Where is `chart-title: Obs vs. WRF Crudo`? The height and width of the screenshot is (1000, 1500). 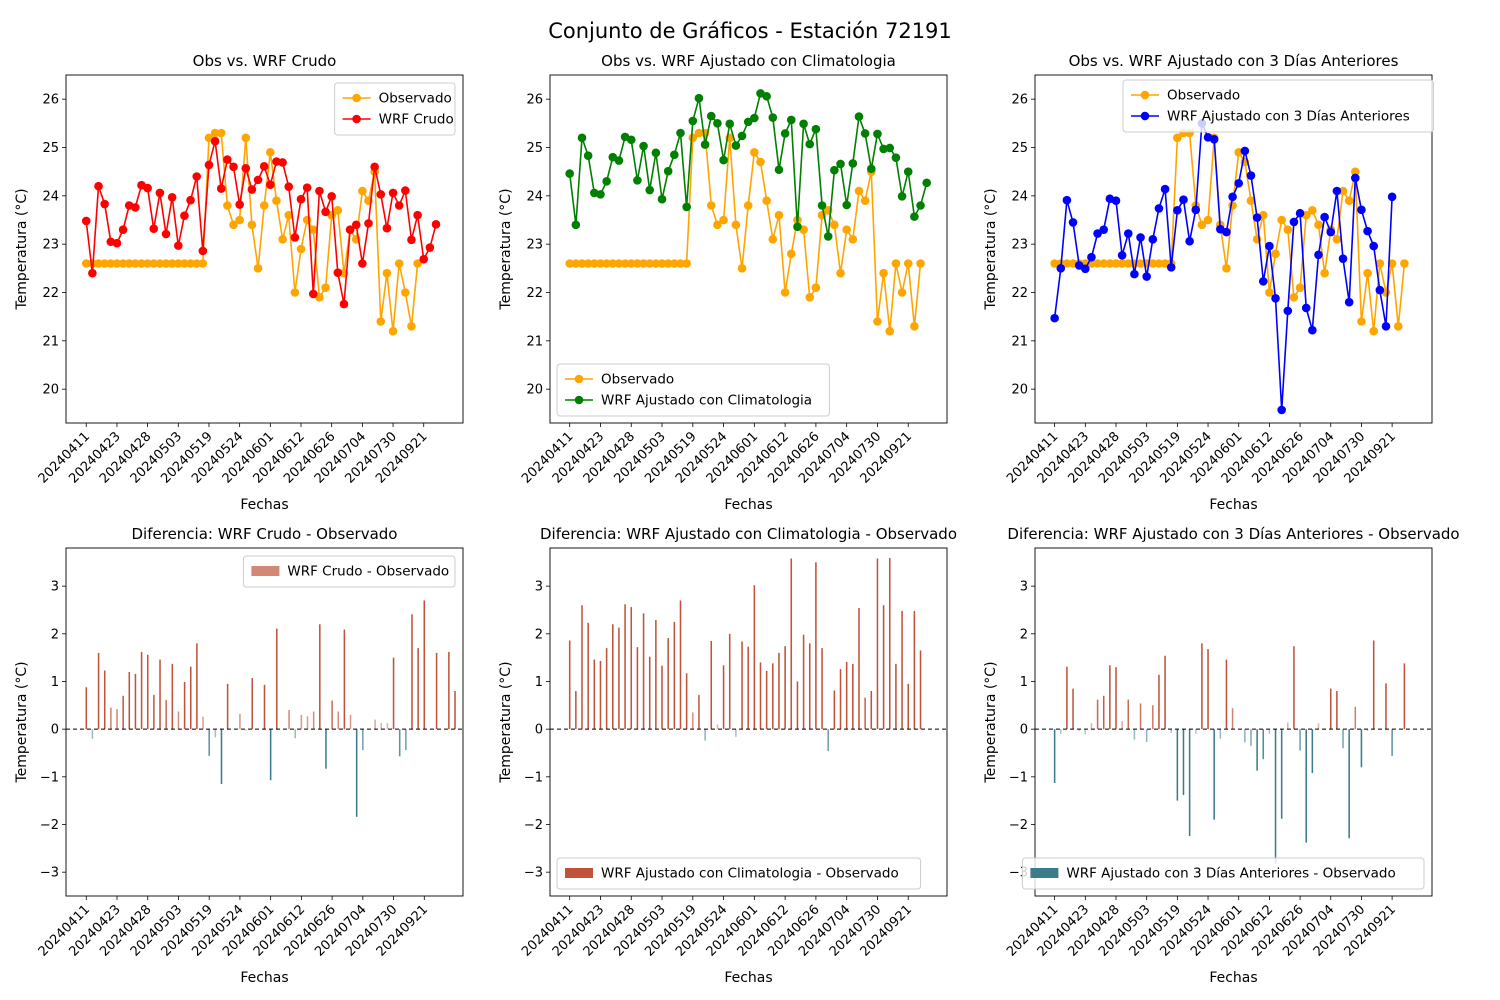
chart-title: Obs vs. WRF Crudo is located at coordinates (265, 61).